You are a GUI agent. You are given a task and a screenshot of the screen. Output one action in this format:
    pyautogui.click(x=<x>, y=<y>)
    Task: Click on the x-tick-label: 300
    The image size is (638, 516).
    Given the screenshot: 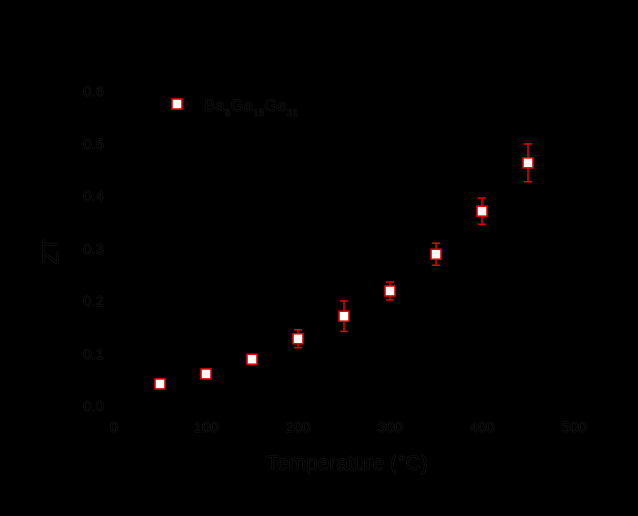 What is the action you would take?
    pyautogui.click(x=390, y=427)
    